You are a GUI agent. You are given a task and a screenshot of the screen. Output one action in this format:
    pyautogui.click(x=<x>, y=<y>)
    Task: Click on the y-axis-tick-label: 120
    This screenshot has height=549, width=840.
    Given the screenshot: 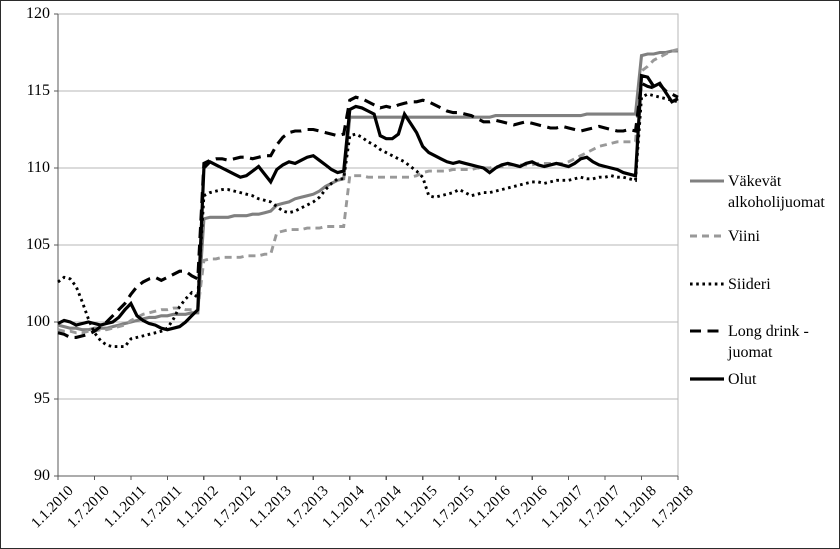 What is the action you would take?
    pyautogui.click(x=38, y=13)
    